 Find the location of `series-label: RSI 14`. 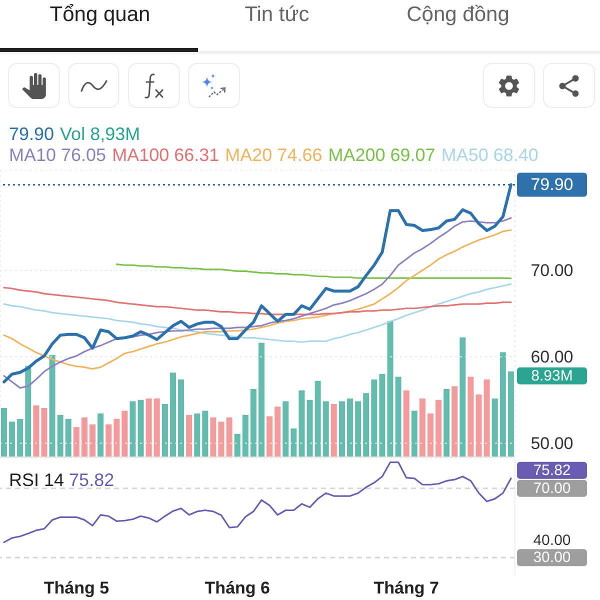

series-label: RSI 14 is located at coordinates (36, 480).